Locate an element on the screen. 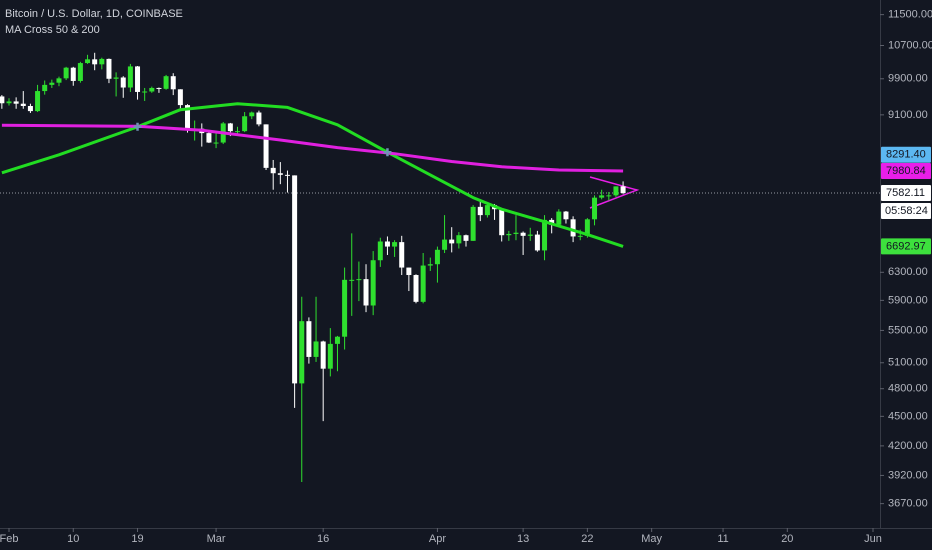 The image size is (932, 550). moving-average is located at coordinates (312, 148).